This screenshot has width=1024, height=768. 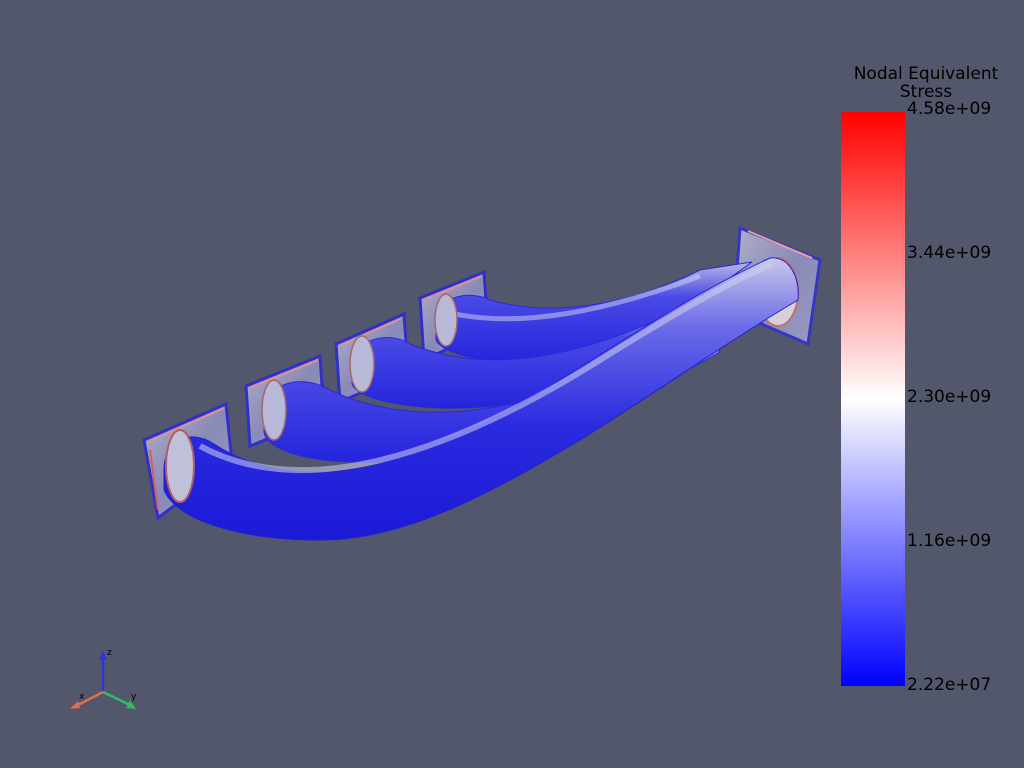 What do you see at coordinates (134, 697) in the screenshot?
I see `y-axis-label: y` at bounding box center [134, 697].